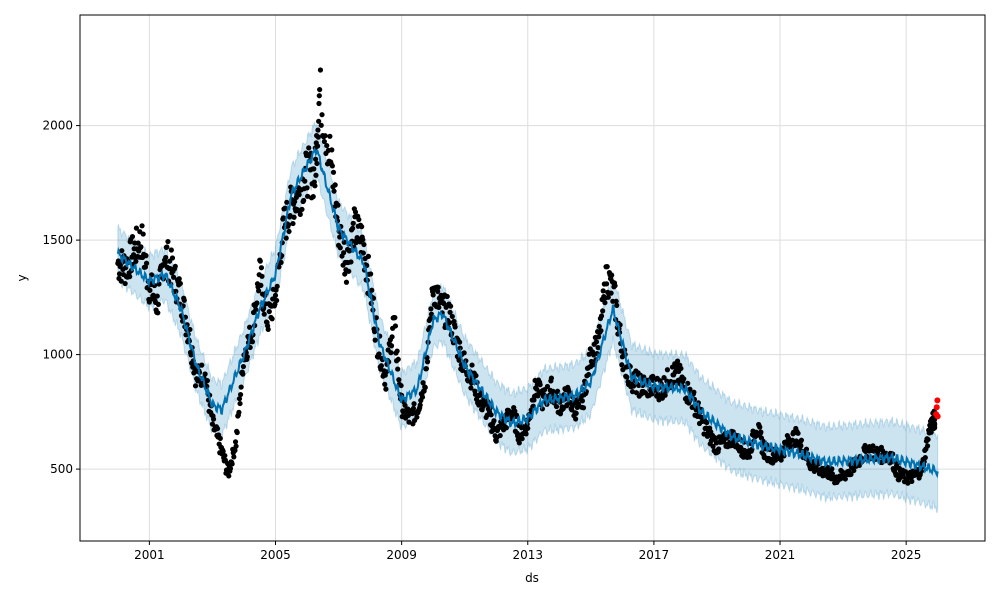 The image size is (1000, 600). What do you see at coordinates (527, 555) in the screenshot?
I see `x-tick-label: 2013` at bounding box center [527, 555].